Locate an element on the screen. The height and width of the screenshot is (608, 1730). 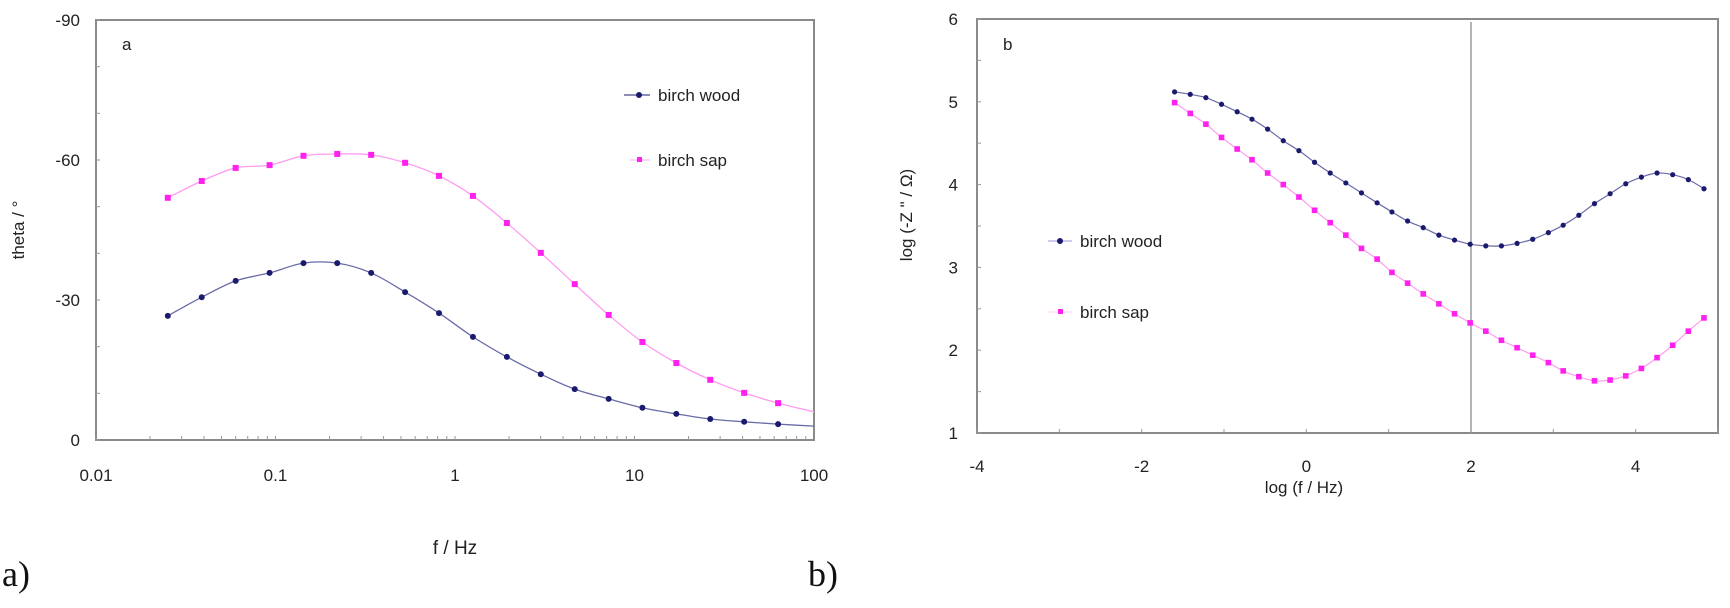
legend-label: birch wood is located at coordinates (699, 95).